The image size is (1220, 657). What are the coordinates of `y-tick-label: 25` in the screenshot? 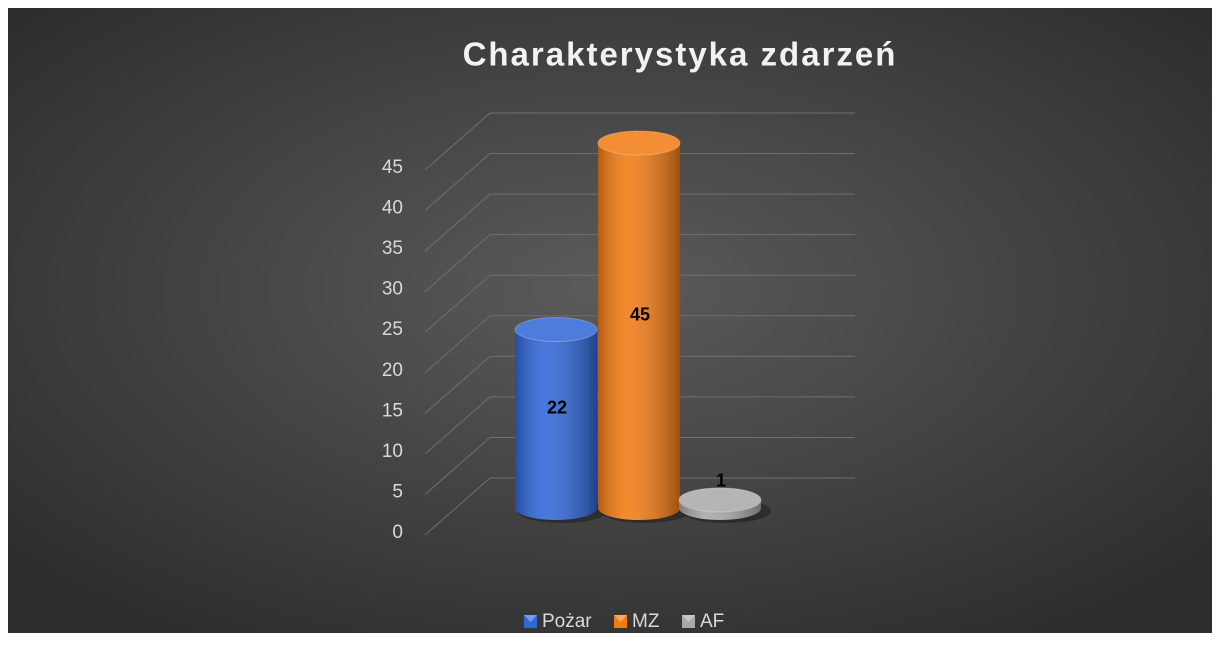 It's located at (392, 329).